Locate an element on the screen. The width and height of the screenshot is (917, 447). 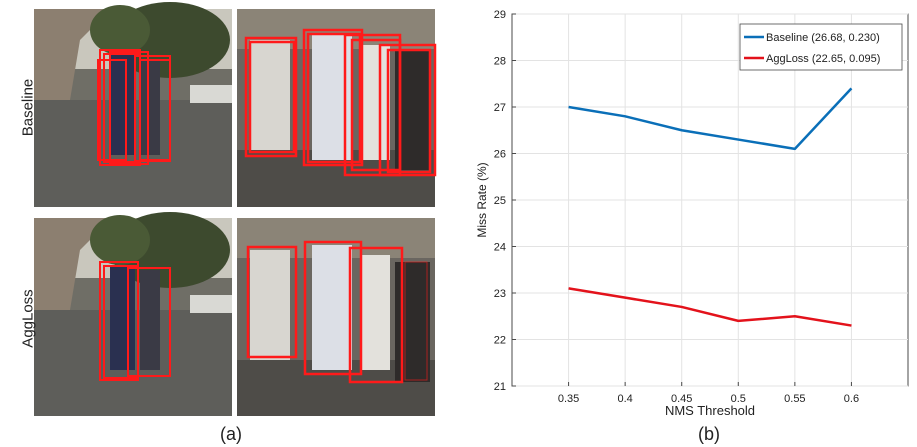
x-axis-label: NMS Threshold is located at coordinates (710, 410).